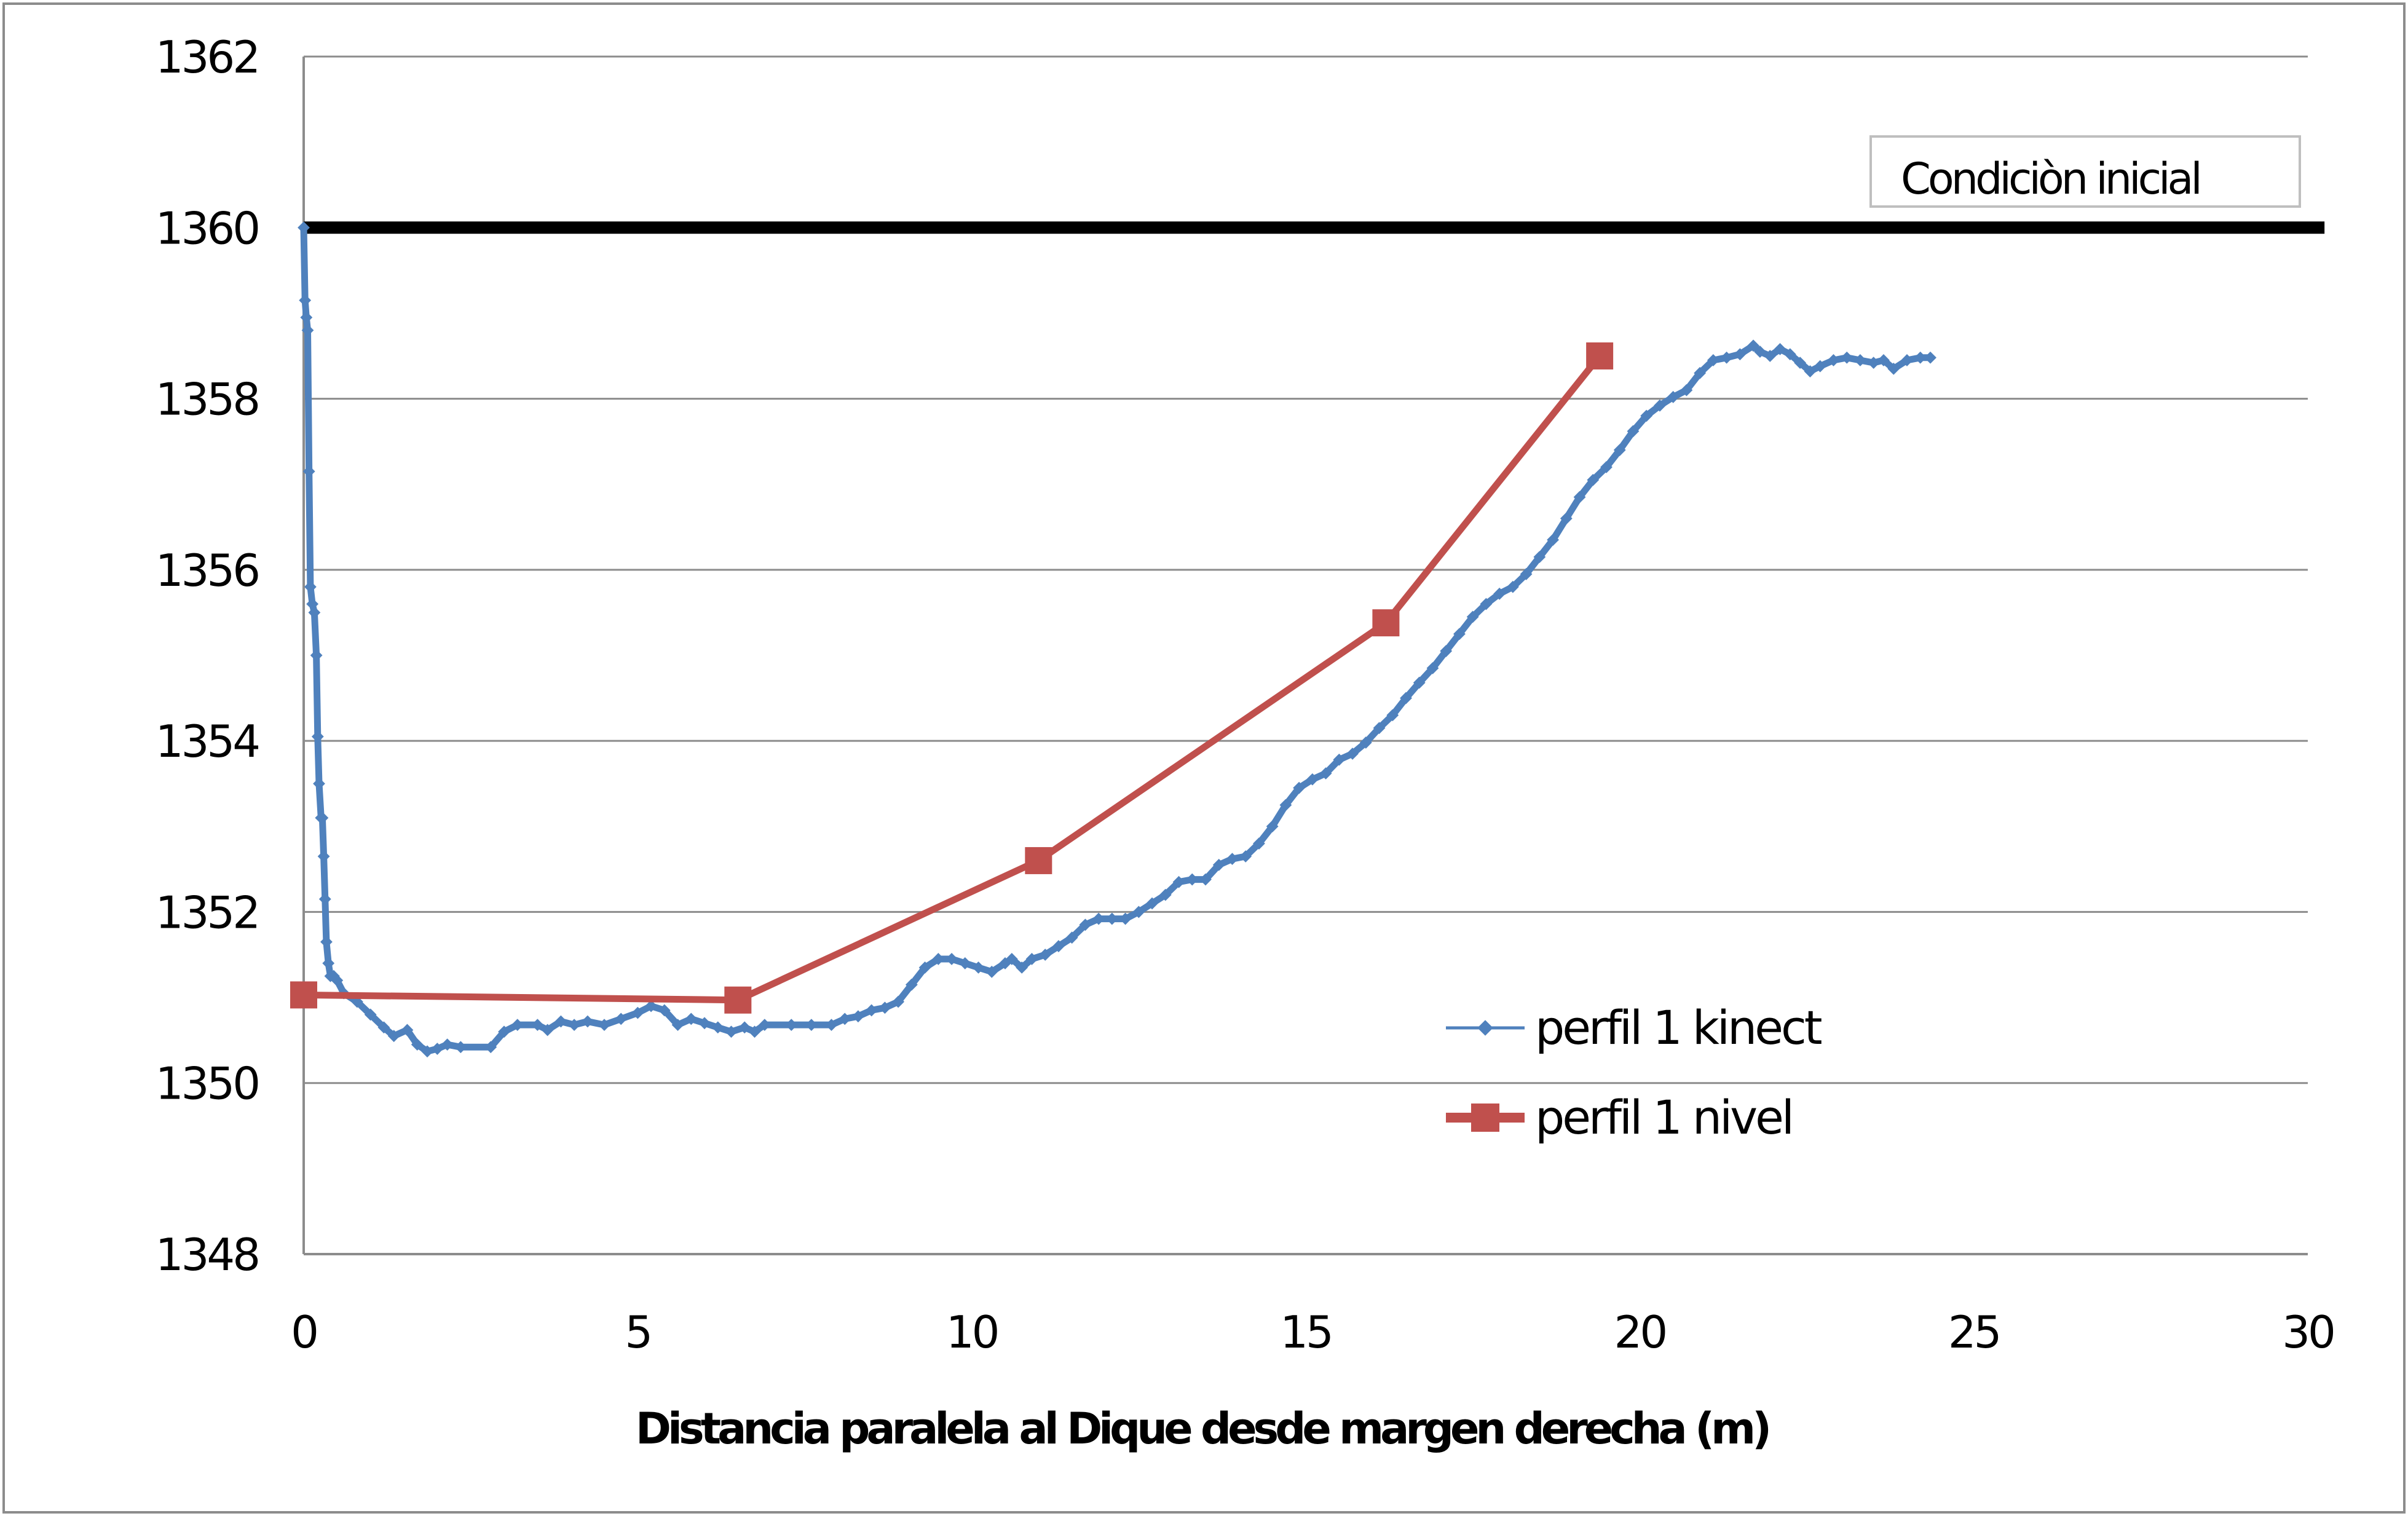 This screenshot has width=2408, height=1516. Describe the element at coordinates (207, 741) in the screenshot. I see `y-tick-1354: 1354` at that location.